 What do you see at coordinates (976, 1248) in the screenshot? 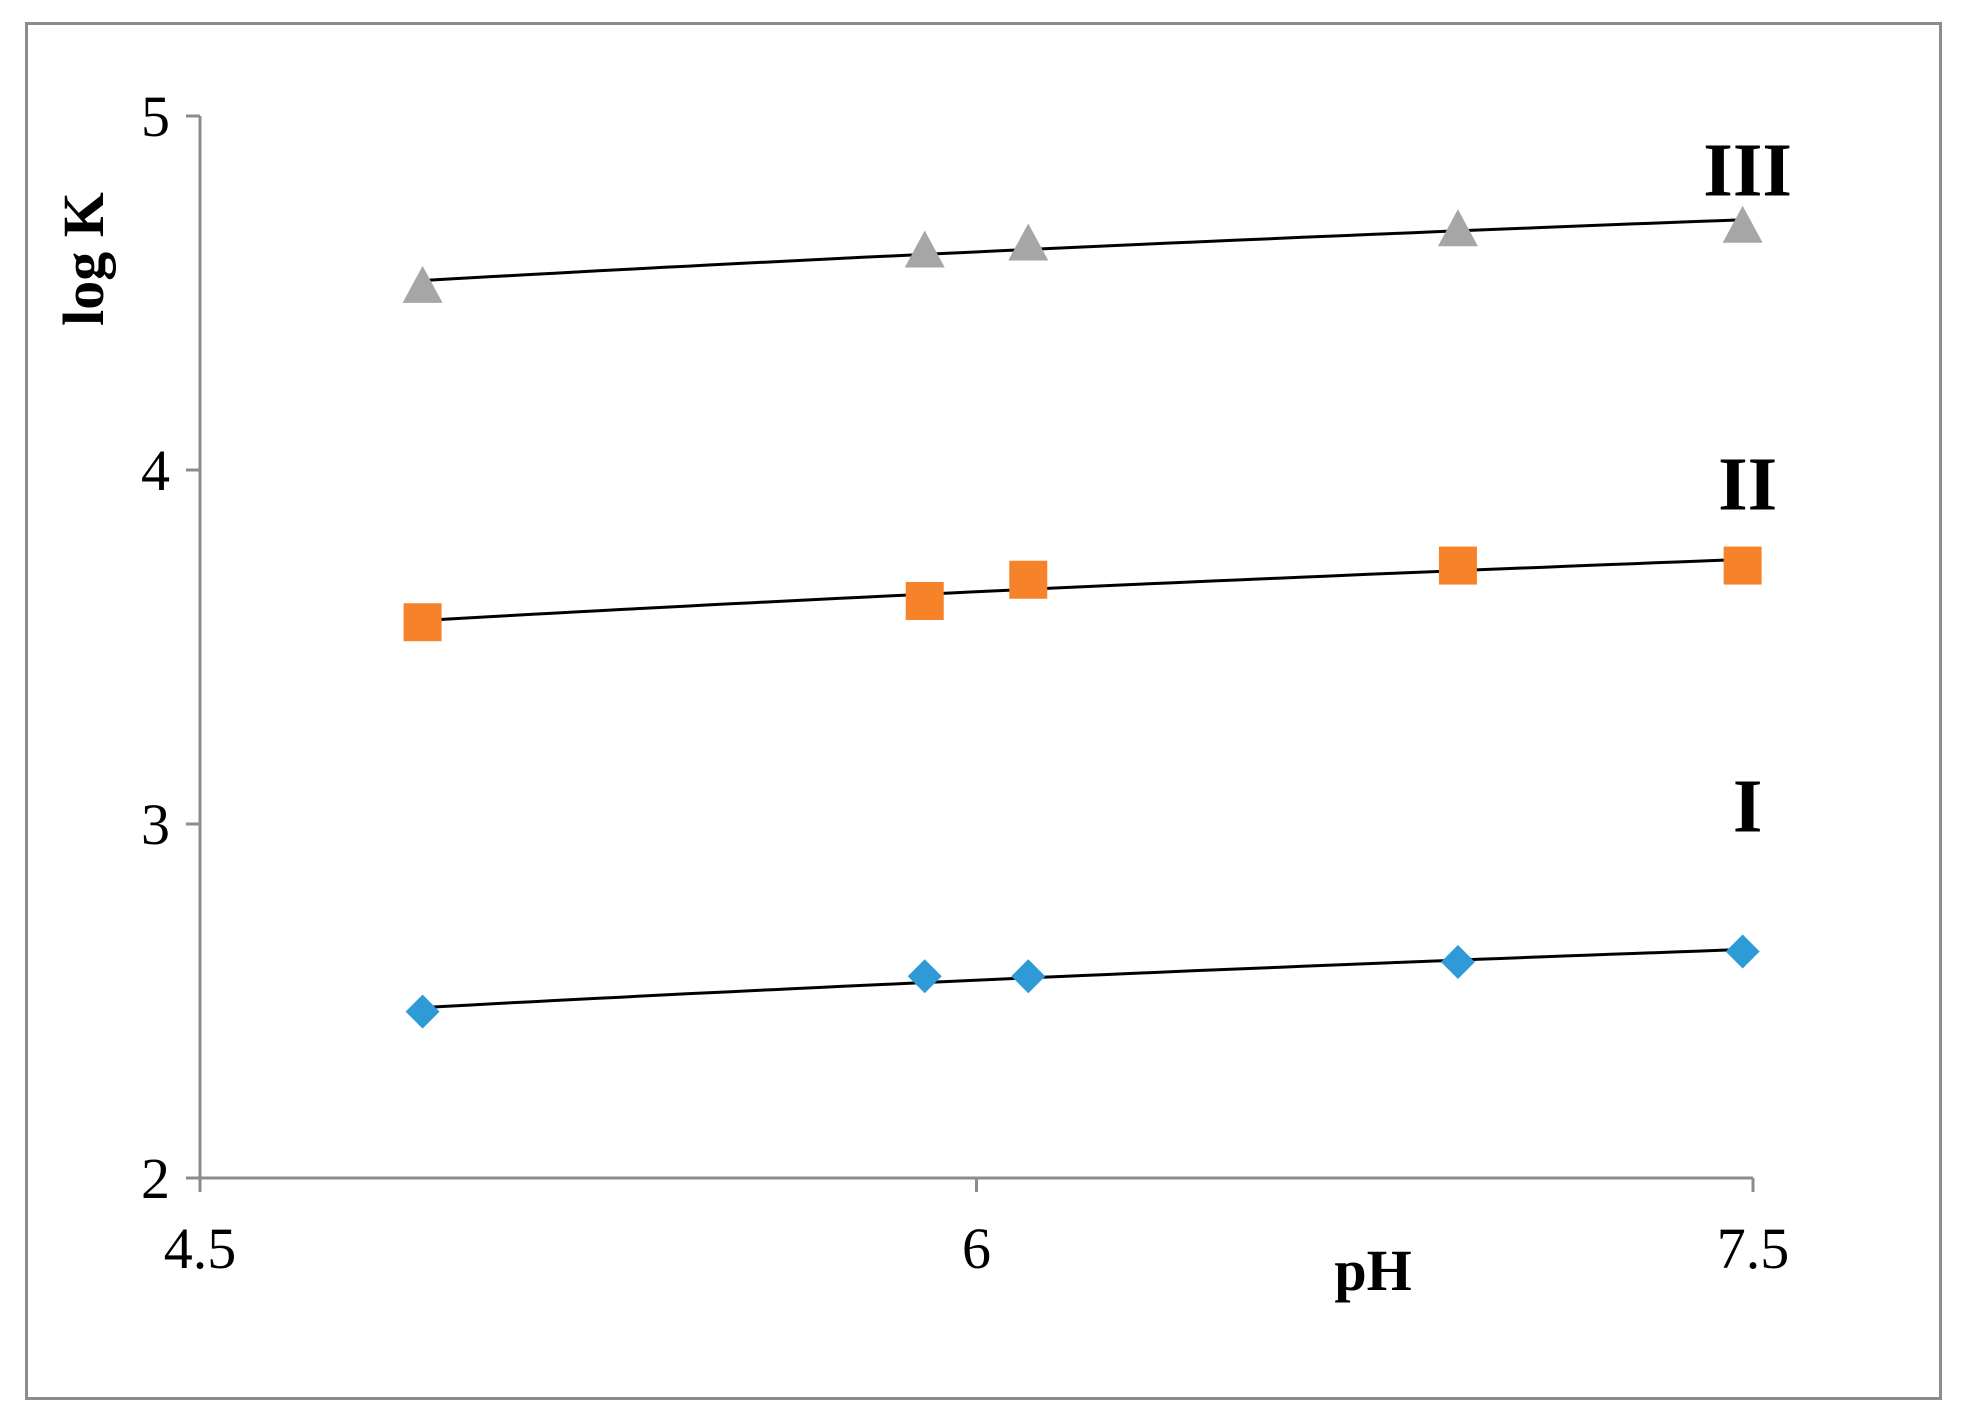
I see `x-tick-label: 6` at bounding box center [976, 1248].